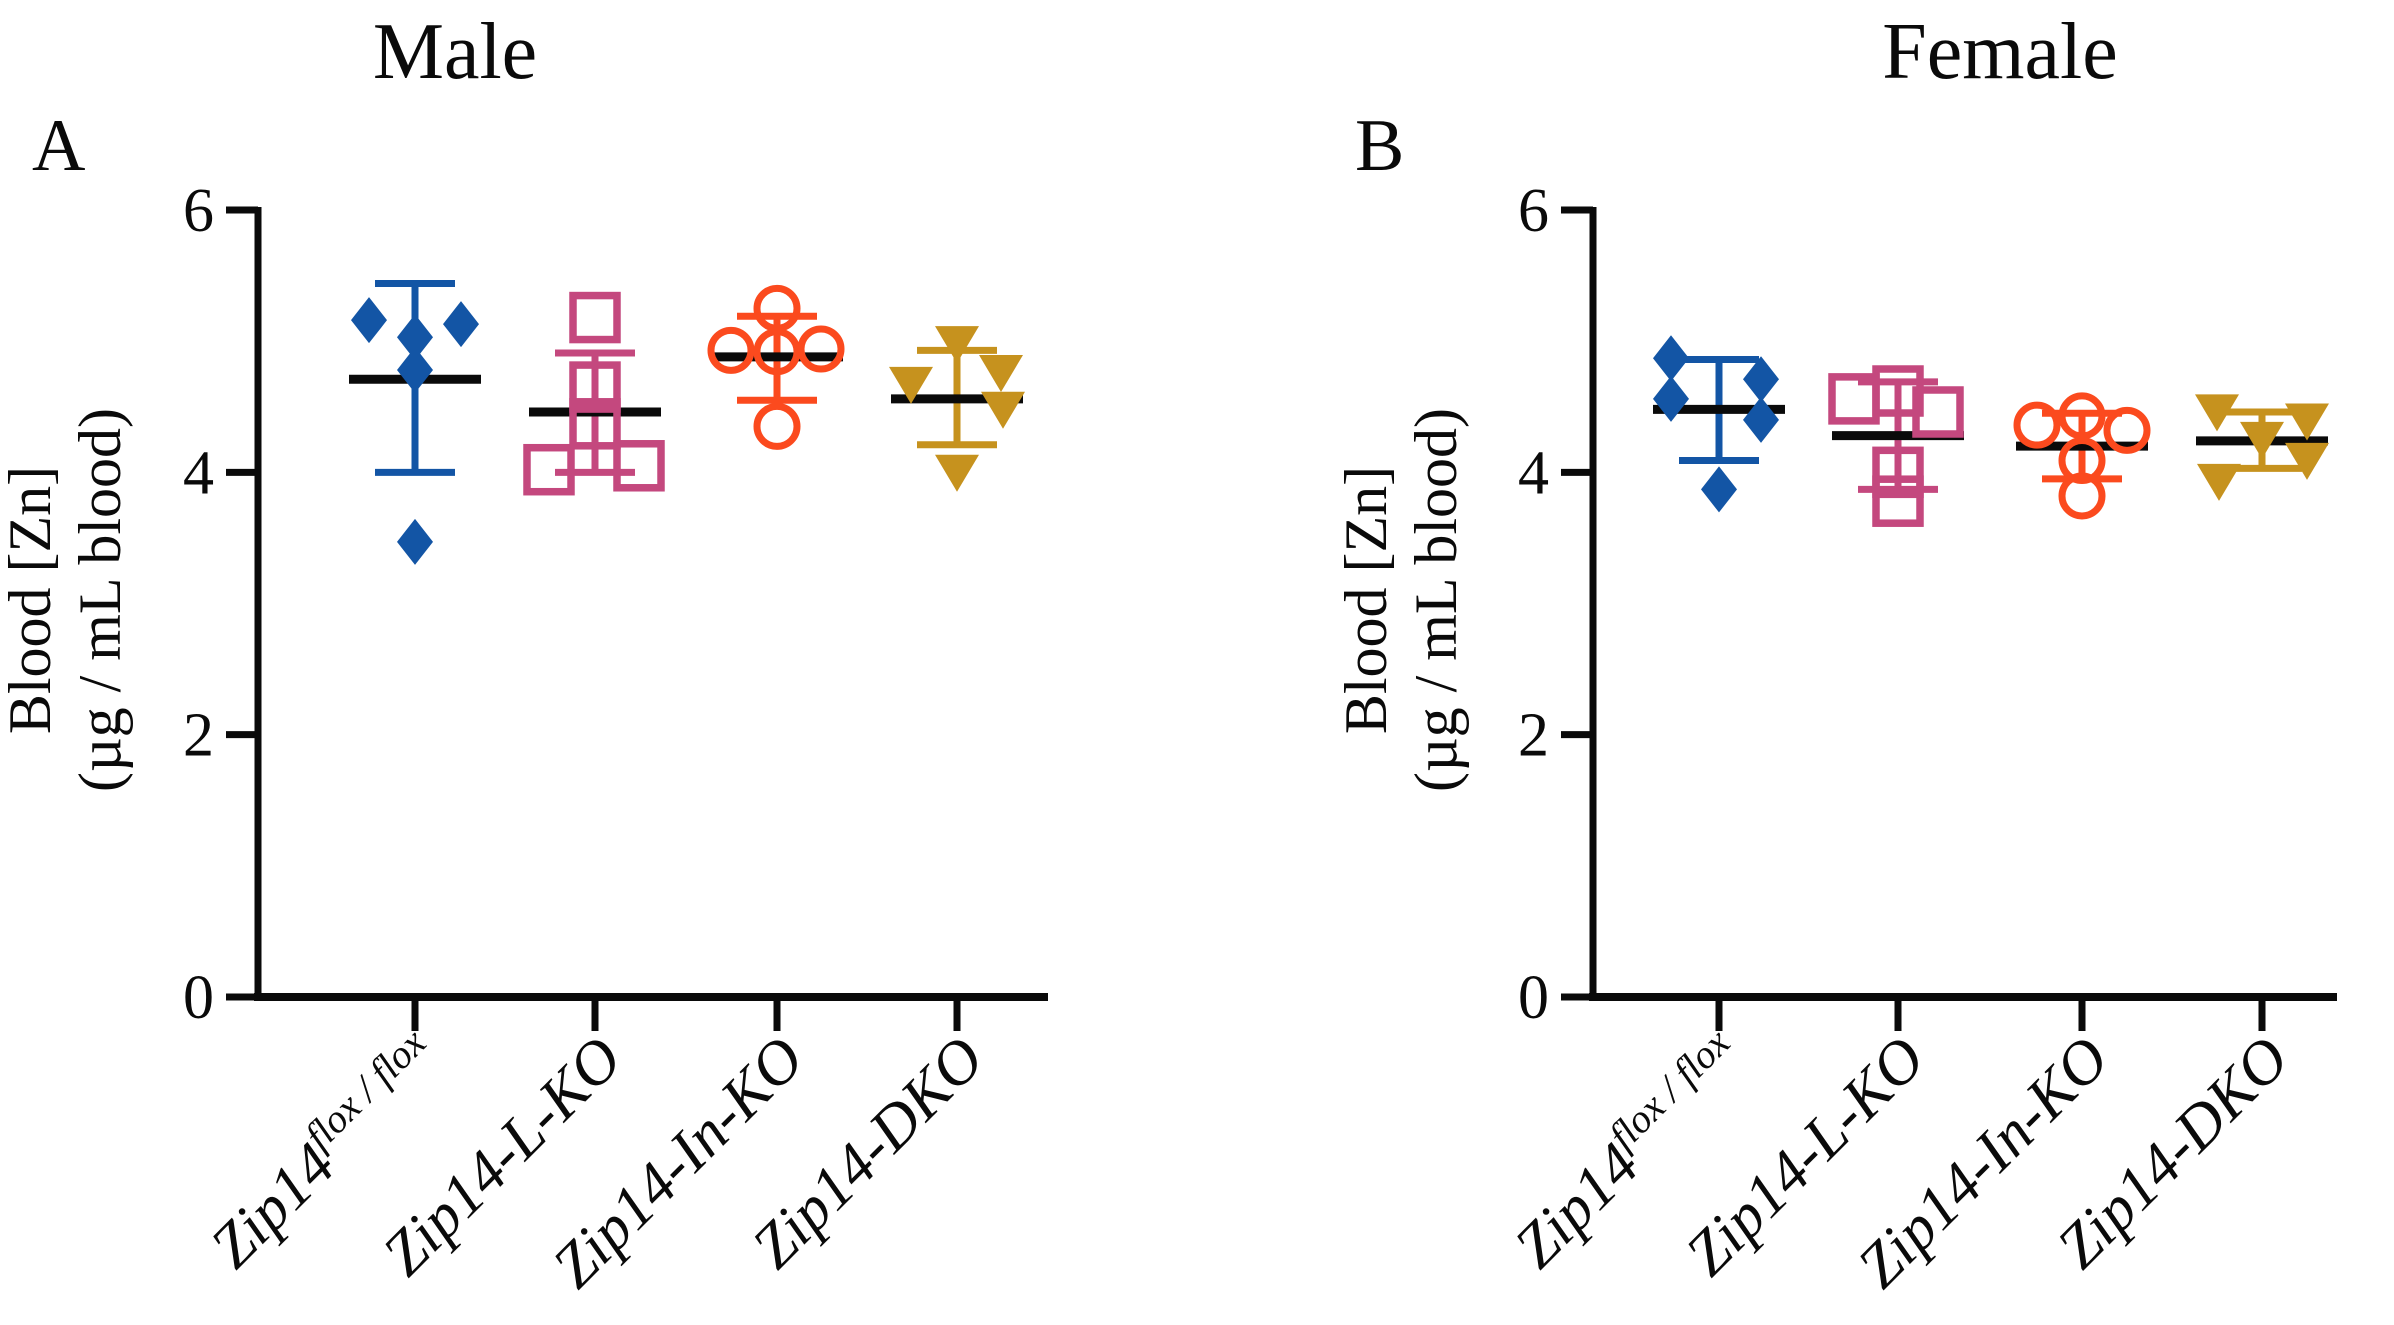 This screenshot has width=2394, height=1325. Describe the element at coordinates (339, 780) in the screenshot. I see `group-Zip14: Zip14flox / flox` at that location.